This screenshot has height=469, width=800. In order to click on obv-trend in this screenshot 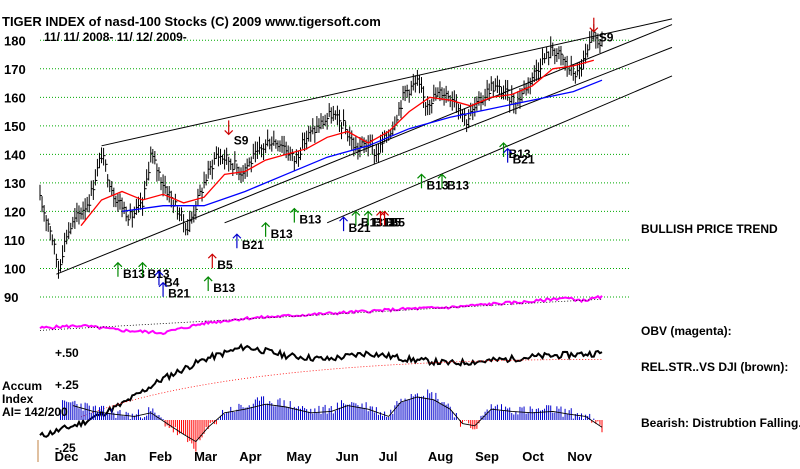, I will do `click(321, 314)`.